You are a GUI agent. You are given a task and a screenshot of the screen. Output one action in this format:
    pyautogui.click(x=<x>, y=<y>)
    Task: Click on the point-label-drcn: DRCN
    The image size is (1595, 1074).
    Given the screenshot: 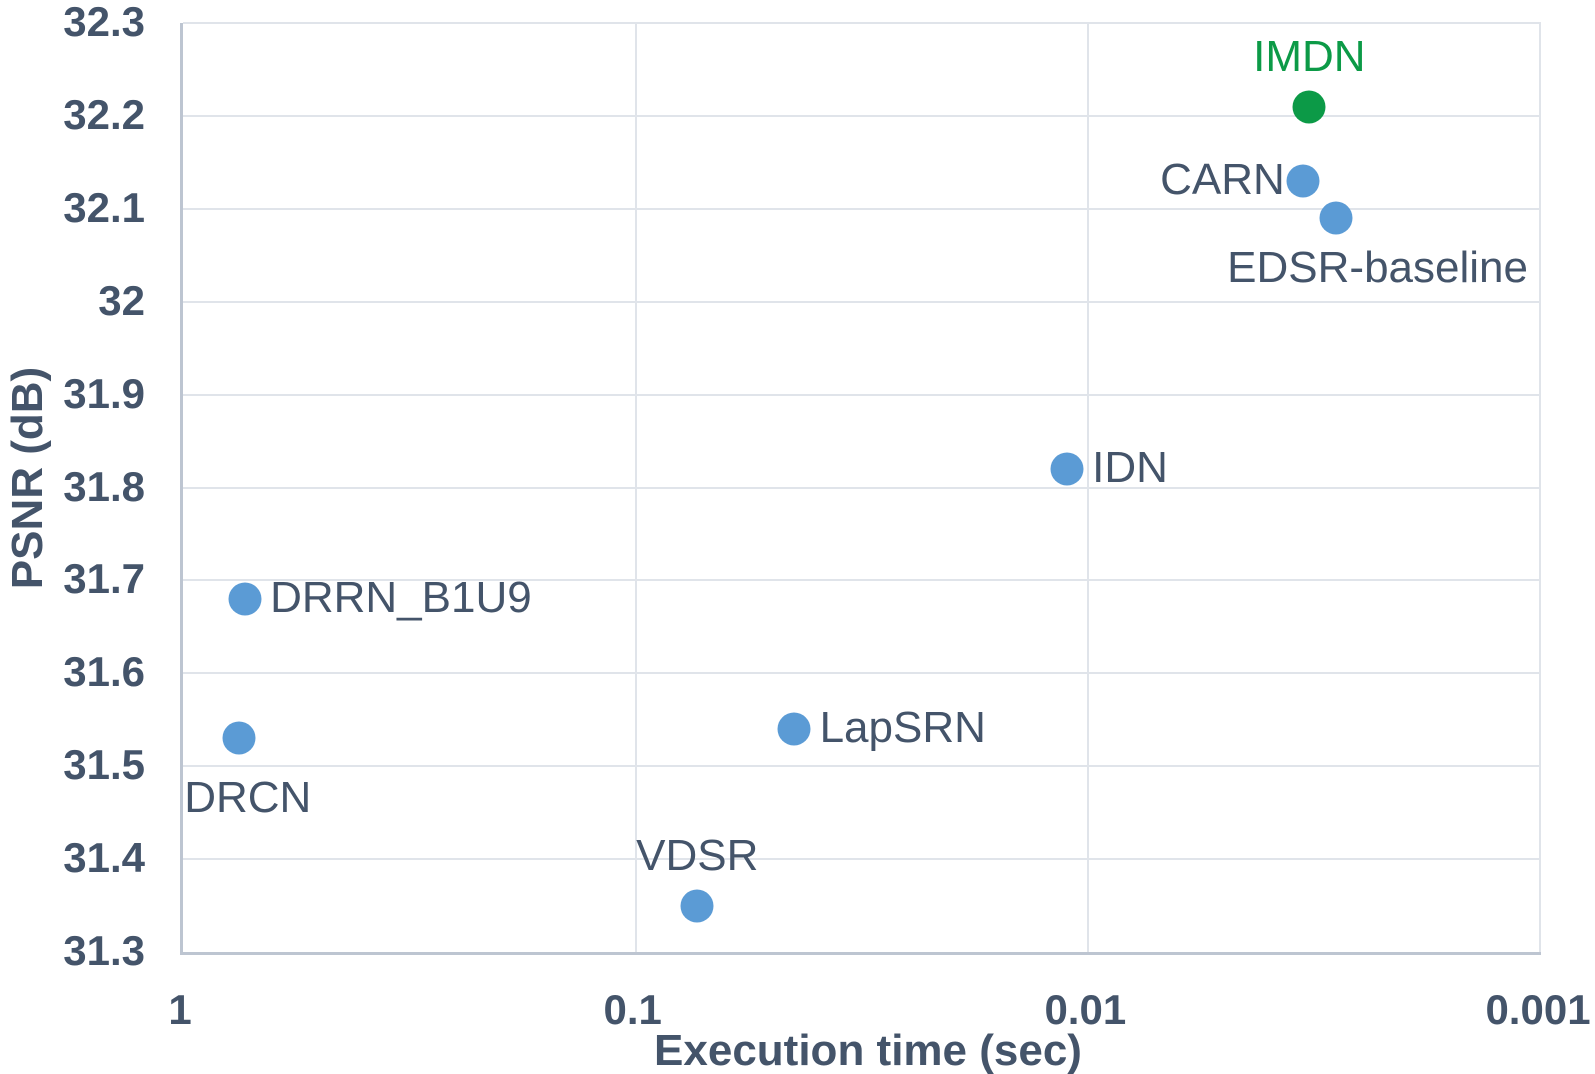 What is the action you would take?
    pyautogui.click(x=248, y=797)
    